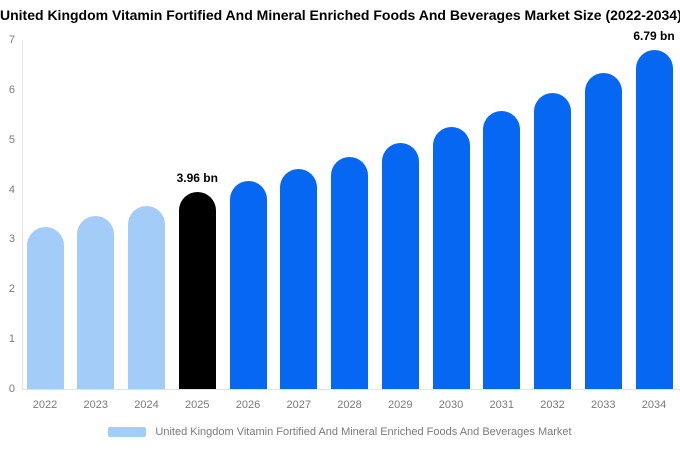 Image resolution: width=680 pixels, height=450 pixels. Describe the element at coordinates (11, 189) in the screenshot. I see `y-tick-label: 4` at that location.